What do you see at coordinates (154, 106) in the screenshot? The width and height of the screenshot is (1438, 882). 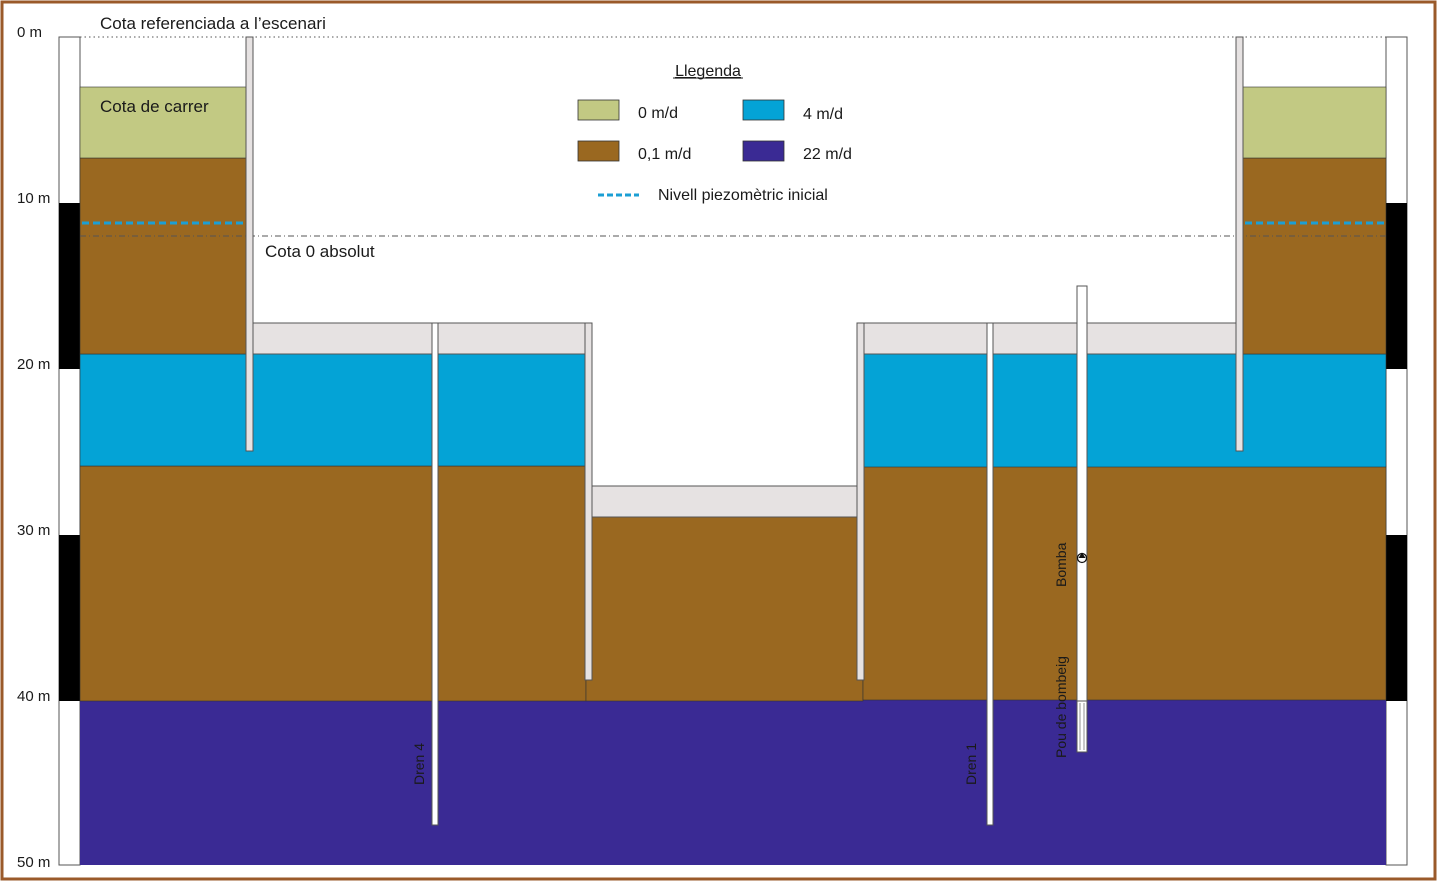 I see `street-level-label: Cota de carrer` at bounding box center [154, 106].